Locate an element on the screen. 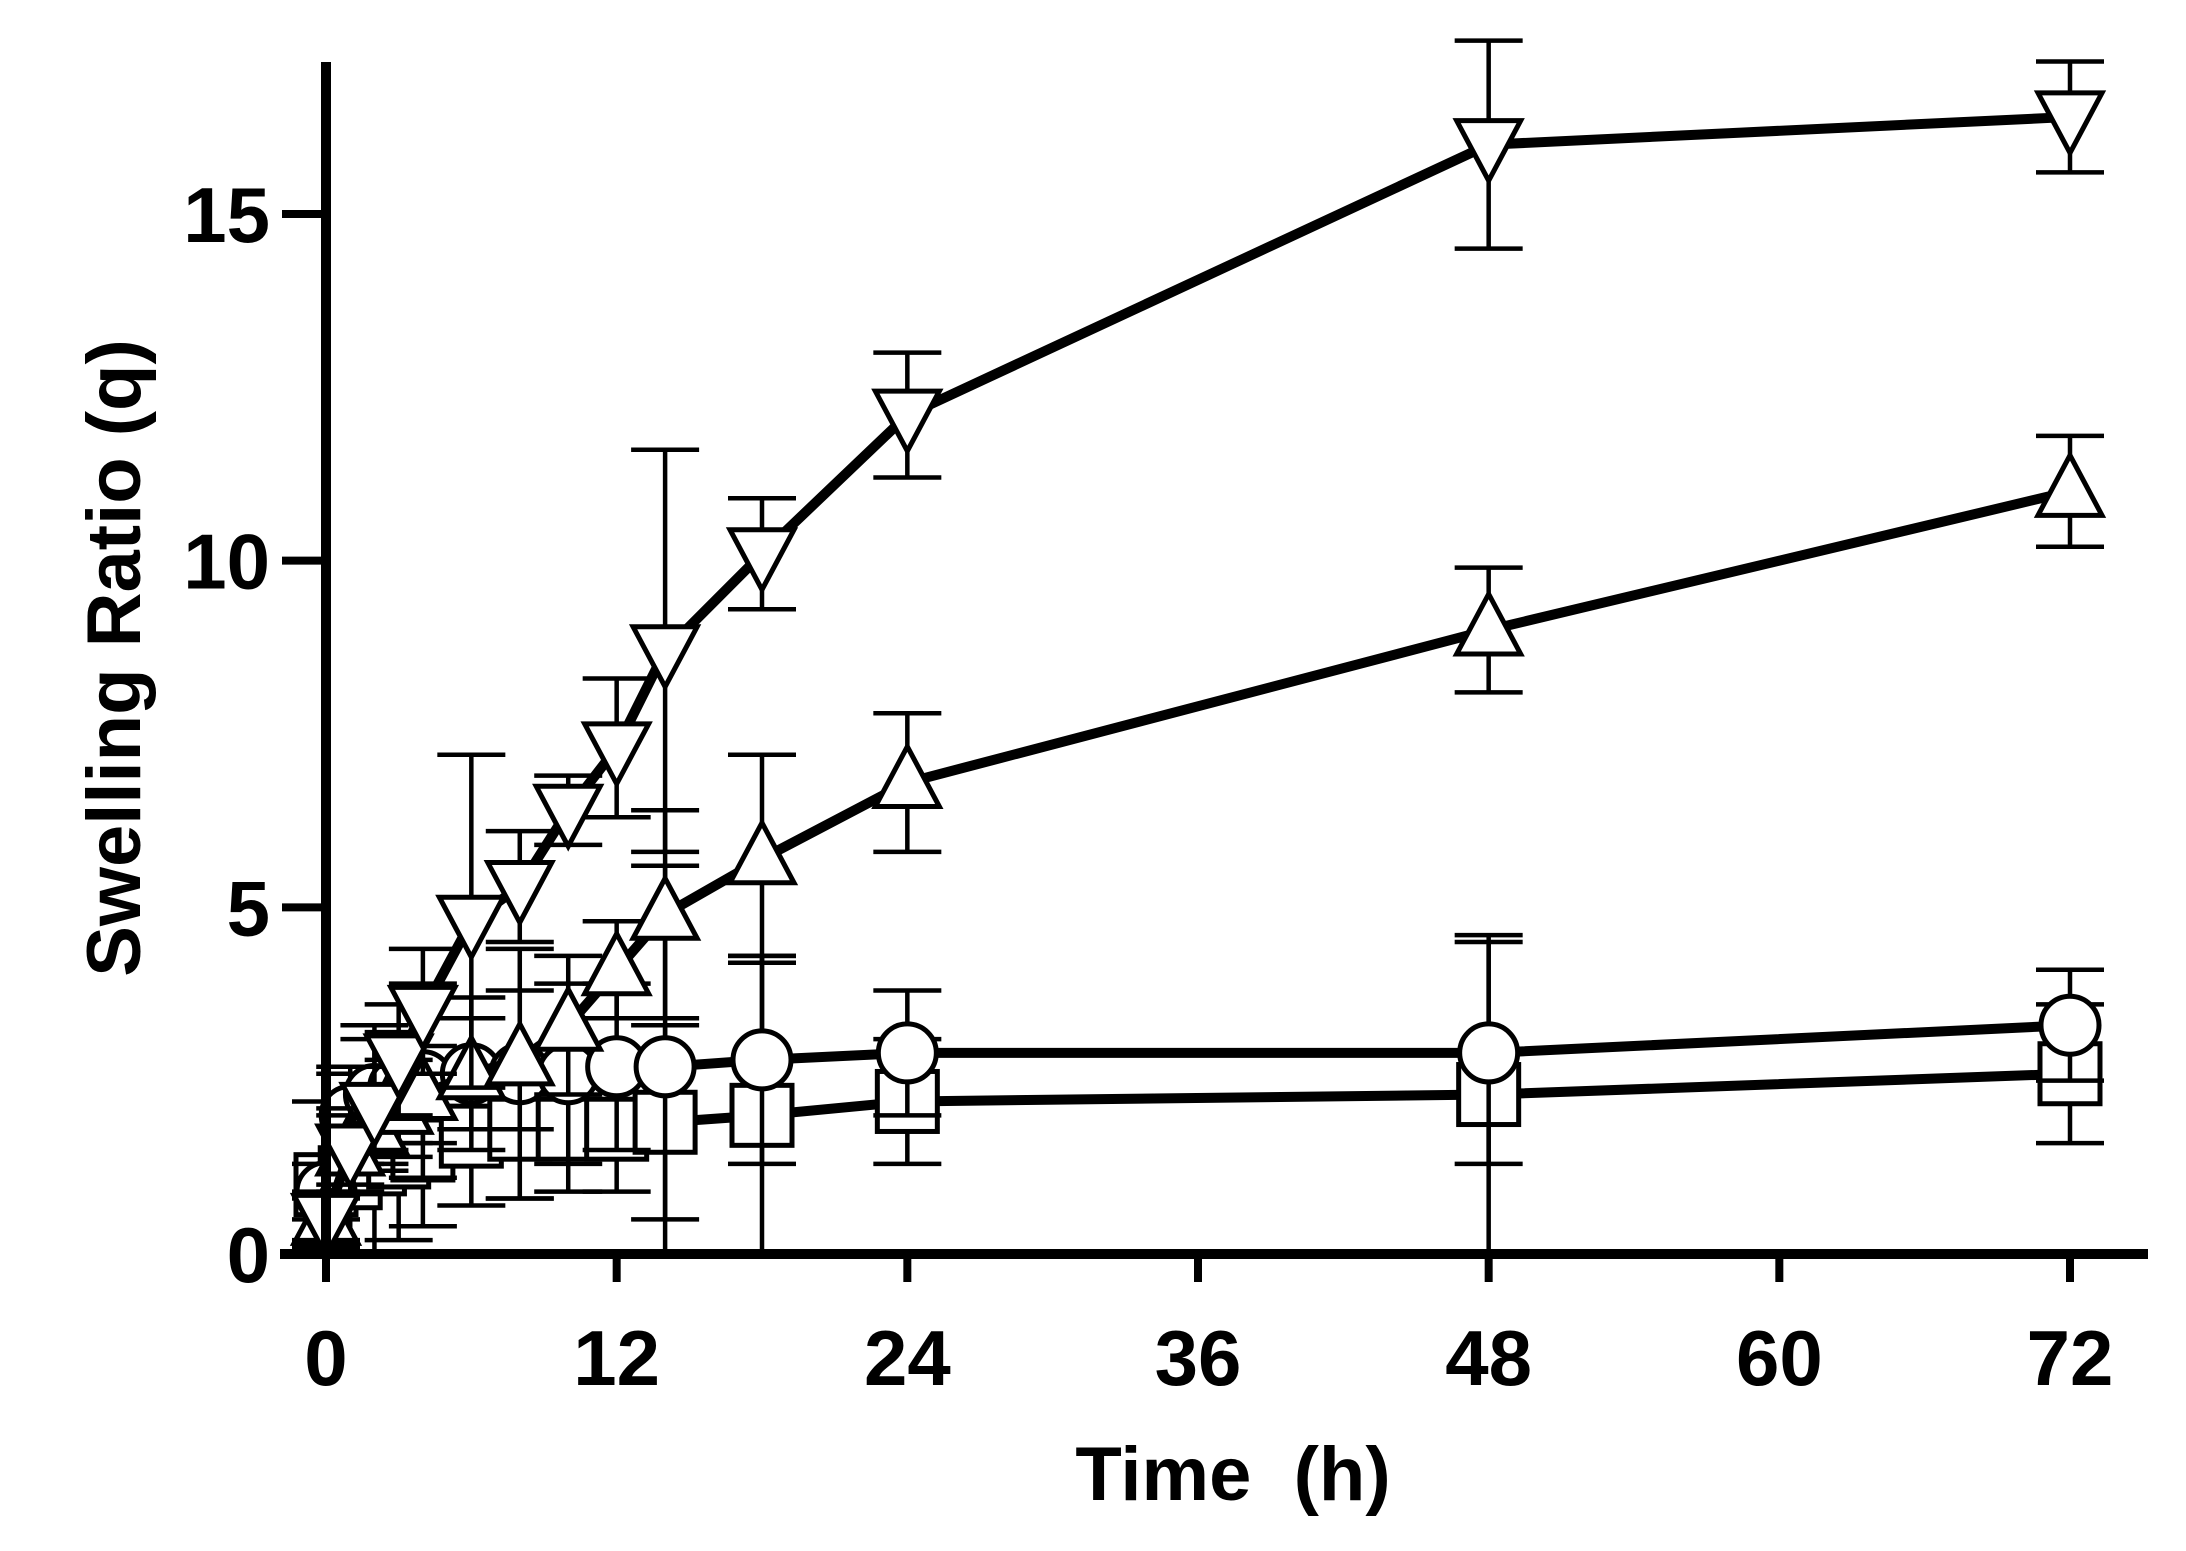 This screenshot has width=2186, height=1551. y-axis-title: Swelling Ratio (q) is located at coordinates (114, 658).